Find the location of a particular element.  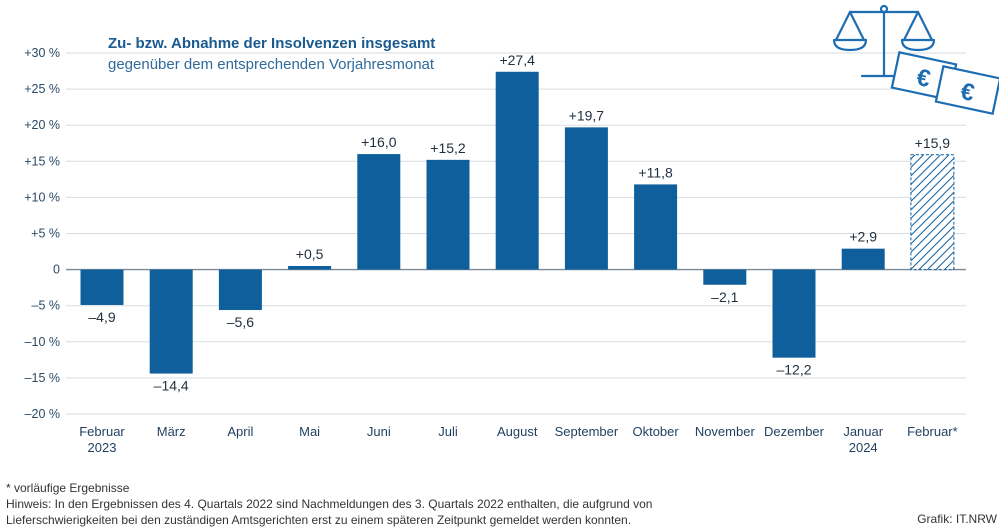

x-tick-label: Februar* is located at coordinates (932, 431).